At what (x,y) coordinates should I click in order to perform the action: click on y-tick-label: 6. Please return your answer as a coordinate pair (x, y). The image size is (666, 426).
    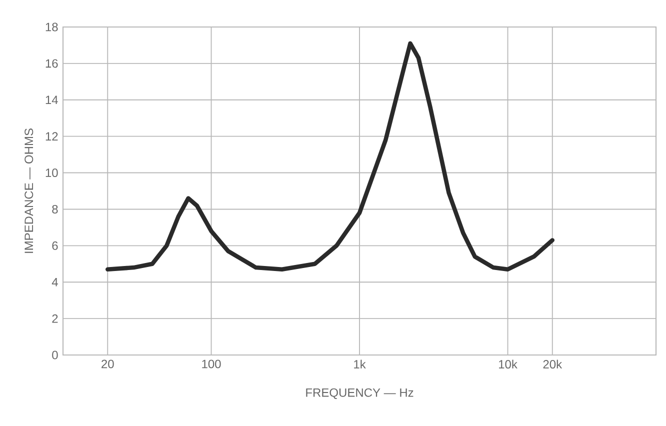
    Looking at the image, I should click on (55, 245).